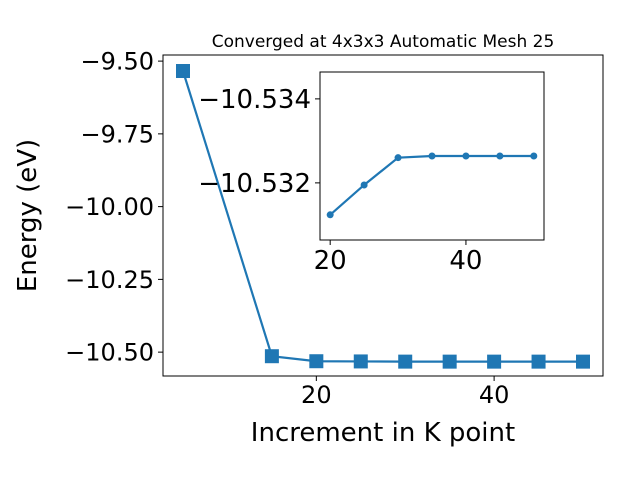 The width and height of the screenshot is (640, 480). I want to click on y-axis-label: Energy (eV), so click(28, 215).